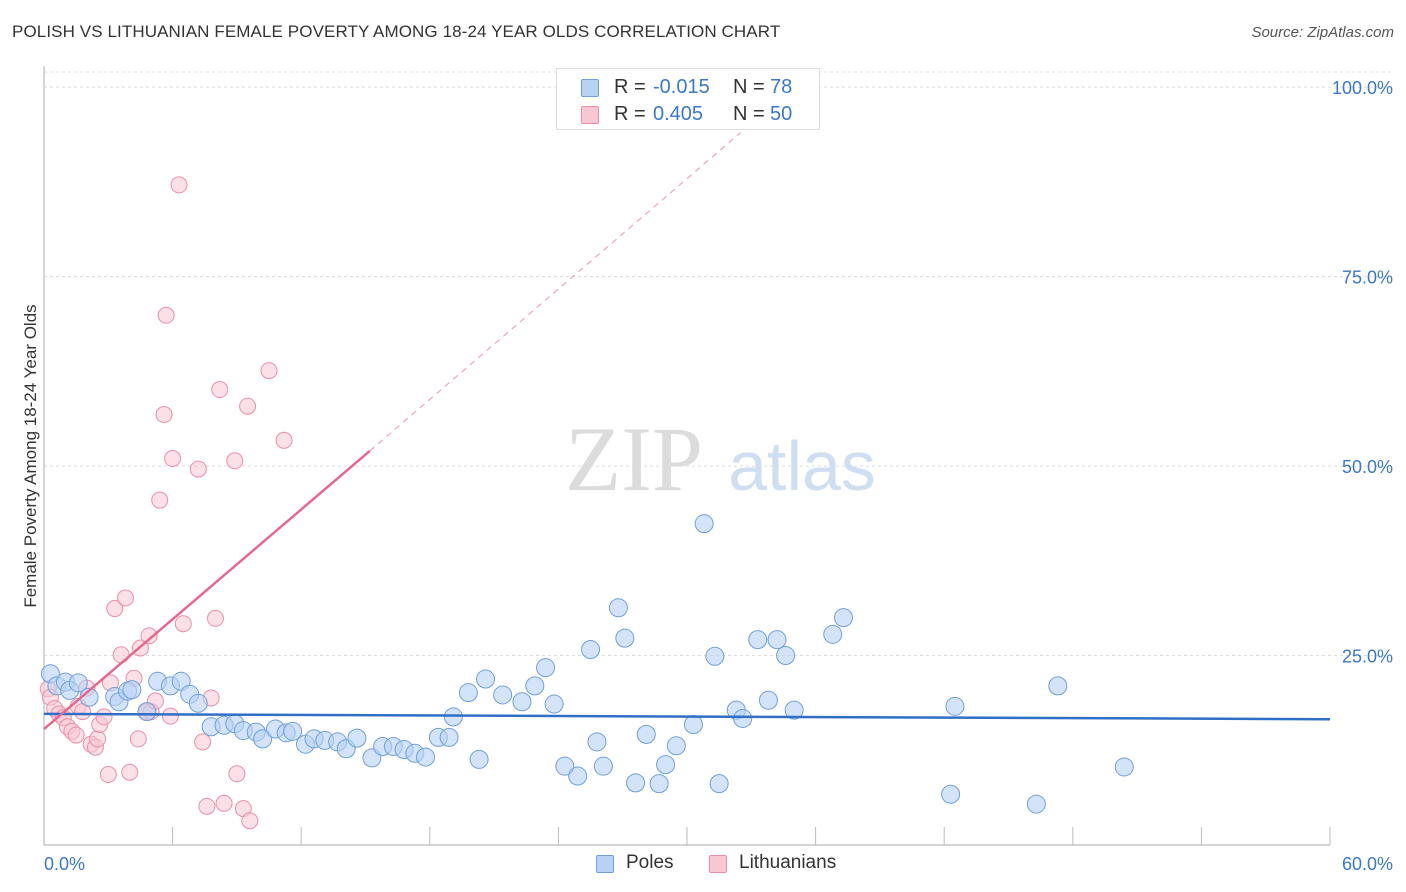 The width and height of the screenshot is (1406, 892). What do you see at coordinates (688, 115) in the screenshot?
I see `legend-row-lithuanians: R = 0.405 N = 50` at bounding box center [688, 115].